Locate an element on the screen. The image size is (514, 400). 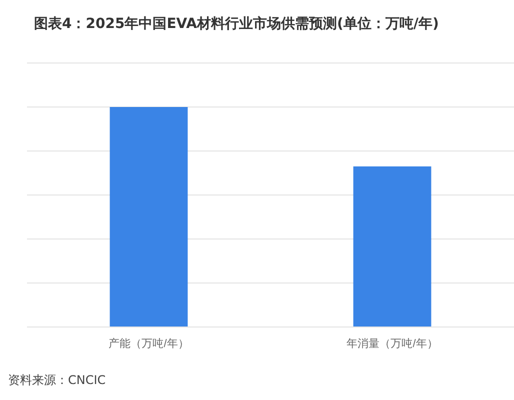
x-tick-label: 年消量（万吨/年） is located at coordinates (392, 343).